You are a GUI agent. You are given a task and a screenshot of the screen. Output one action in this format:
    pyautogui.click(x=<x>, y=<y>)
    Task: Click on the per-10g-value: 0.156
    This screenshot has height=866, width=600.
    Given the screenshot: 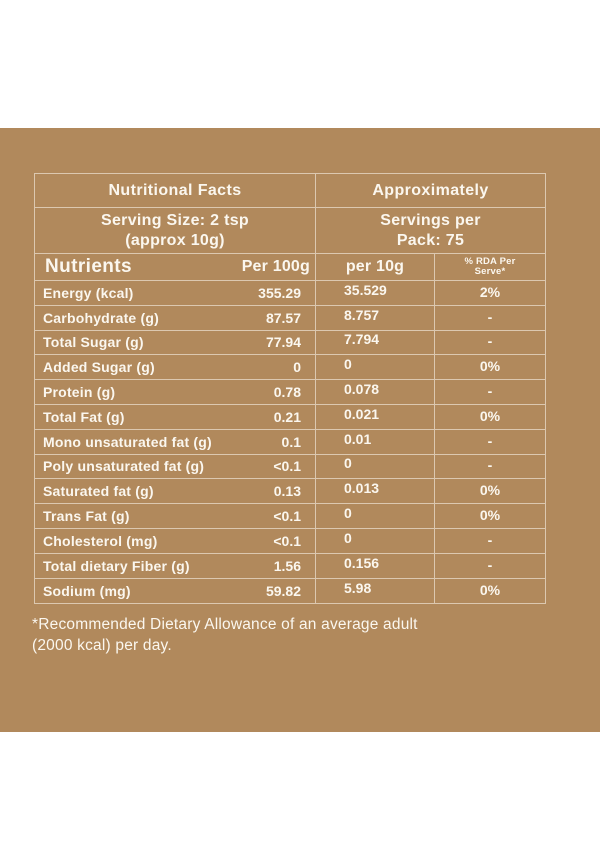 What is the action you would take?
    pyautogui.click(x=362, y=562)
    